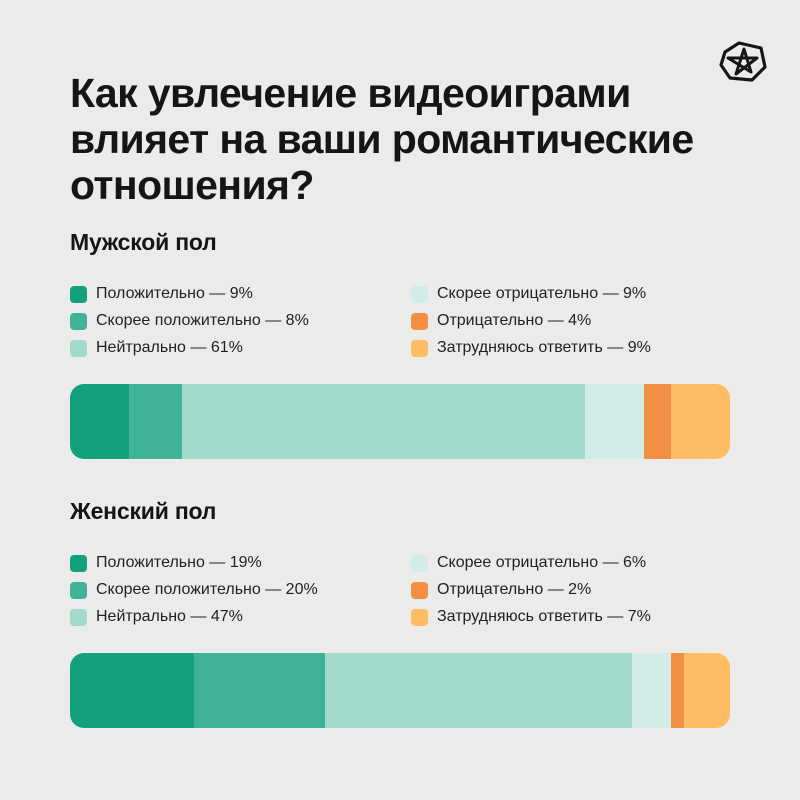  What do you see at coordinates (657, 421) in the screenshot?
I see `male-segment-negative` at bounding box center [657, 421].